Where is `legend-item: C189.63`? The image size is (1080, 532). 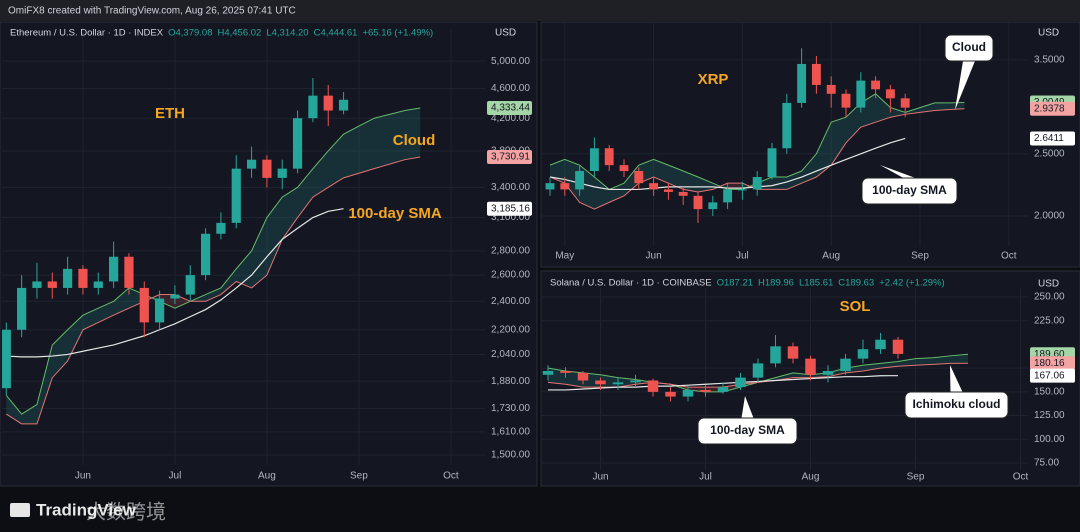 legend-item: C189.63 is located at coordinates (856, 283).